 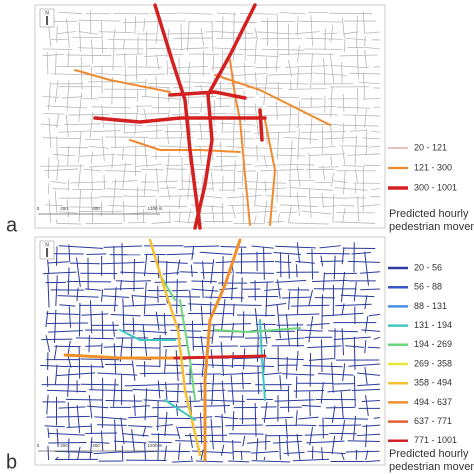 I want to click on legend-title: pedestrian movement, so click(x=431, y=227).